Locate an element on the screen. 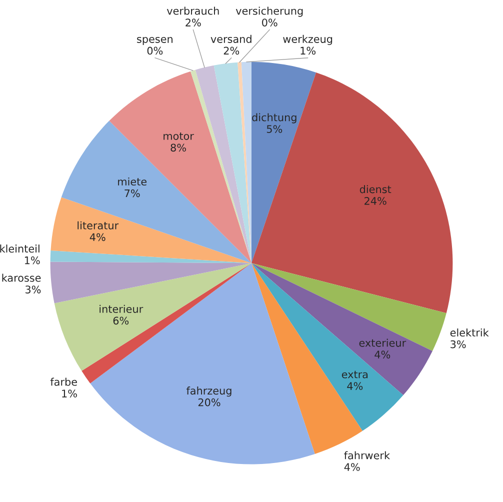 This screenshot has height=502, width=503. slice-label: fahrzeug is located at coordinates (209, 391).